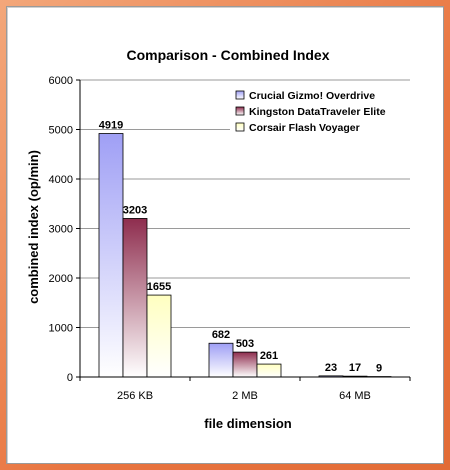 Image resolution: width=450 pixels, height=470 pixels. I want to click on y-tick-label: 2000, so click(61, 279).